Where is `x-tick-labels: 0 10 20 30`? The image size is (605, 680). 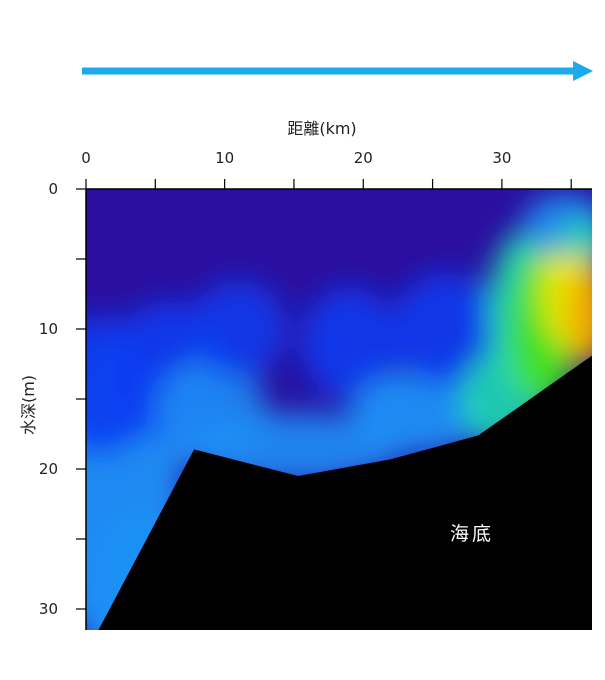 x-tick-labels: 0 10 20 30 is located at coordinates (296, 158).